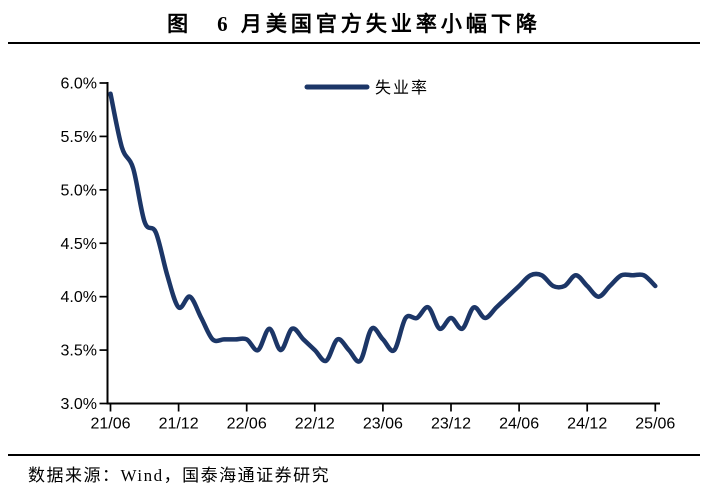 The image size is (708, 496). What do you see at coordinates (354, 455) in the screenshot?
I see `footer-divider` at bounding box center [354, 455].